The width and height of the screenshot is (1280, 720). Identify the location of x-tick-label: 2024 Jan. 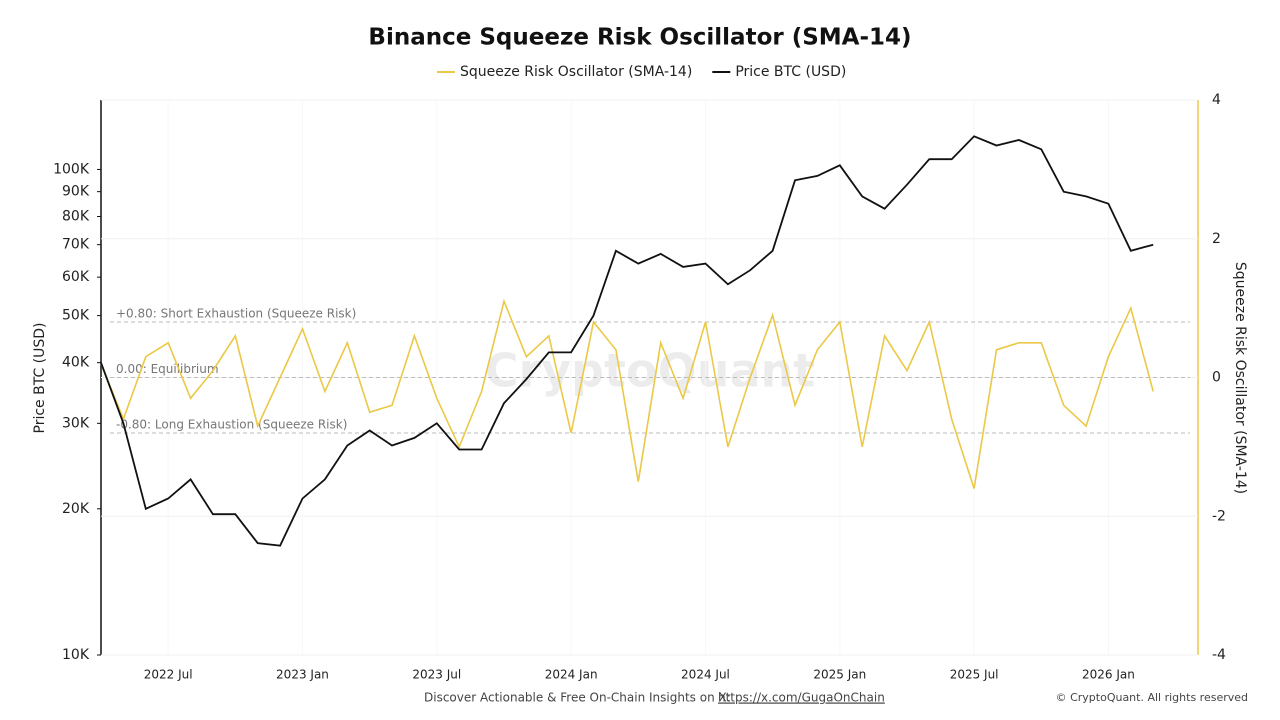
(571, 675).